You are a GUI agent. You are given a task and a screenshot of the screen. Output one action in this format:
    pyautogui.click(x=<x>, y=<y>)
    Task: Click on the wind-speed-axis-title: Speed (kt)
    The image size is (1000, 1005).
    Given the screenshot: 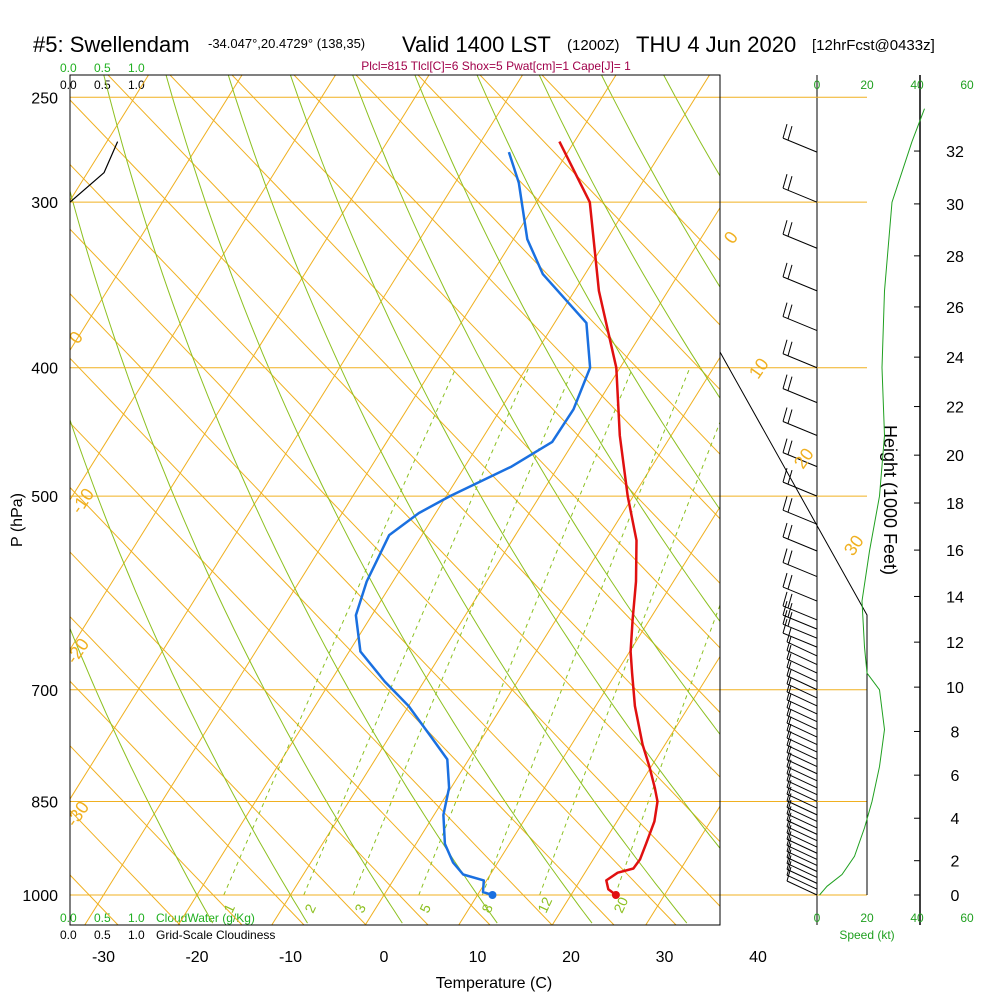 What is the action you would take?
    pyautogui.click(x=866, y=935)
    